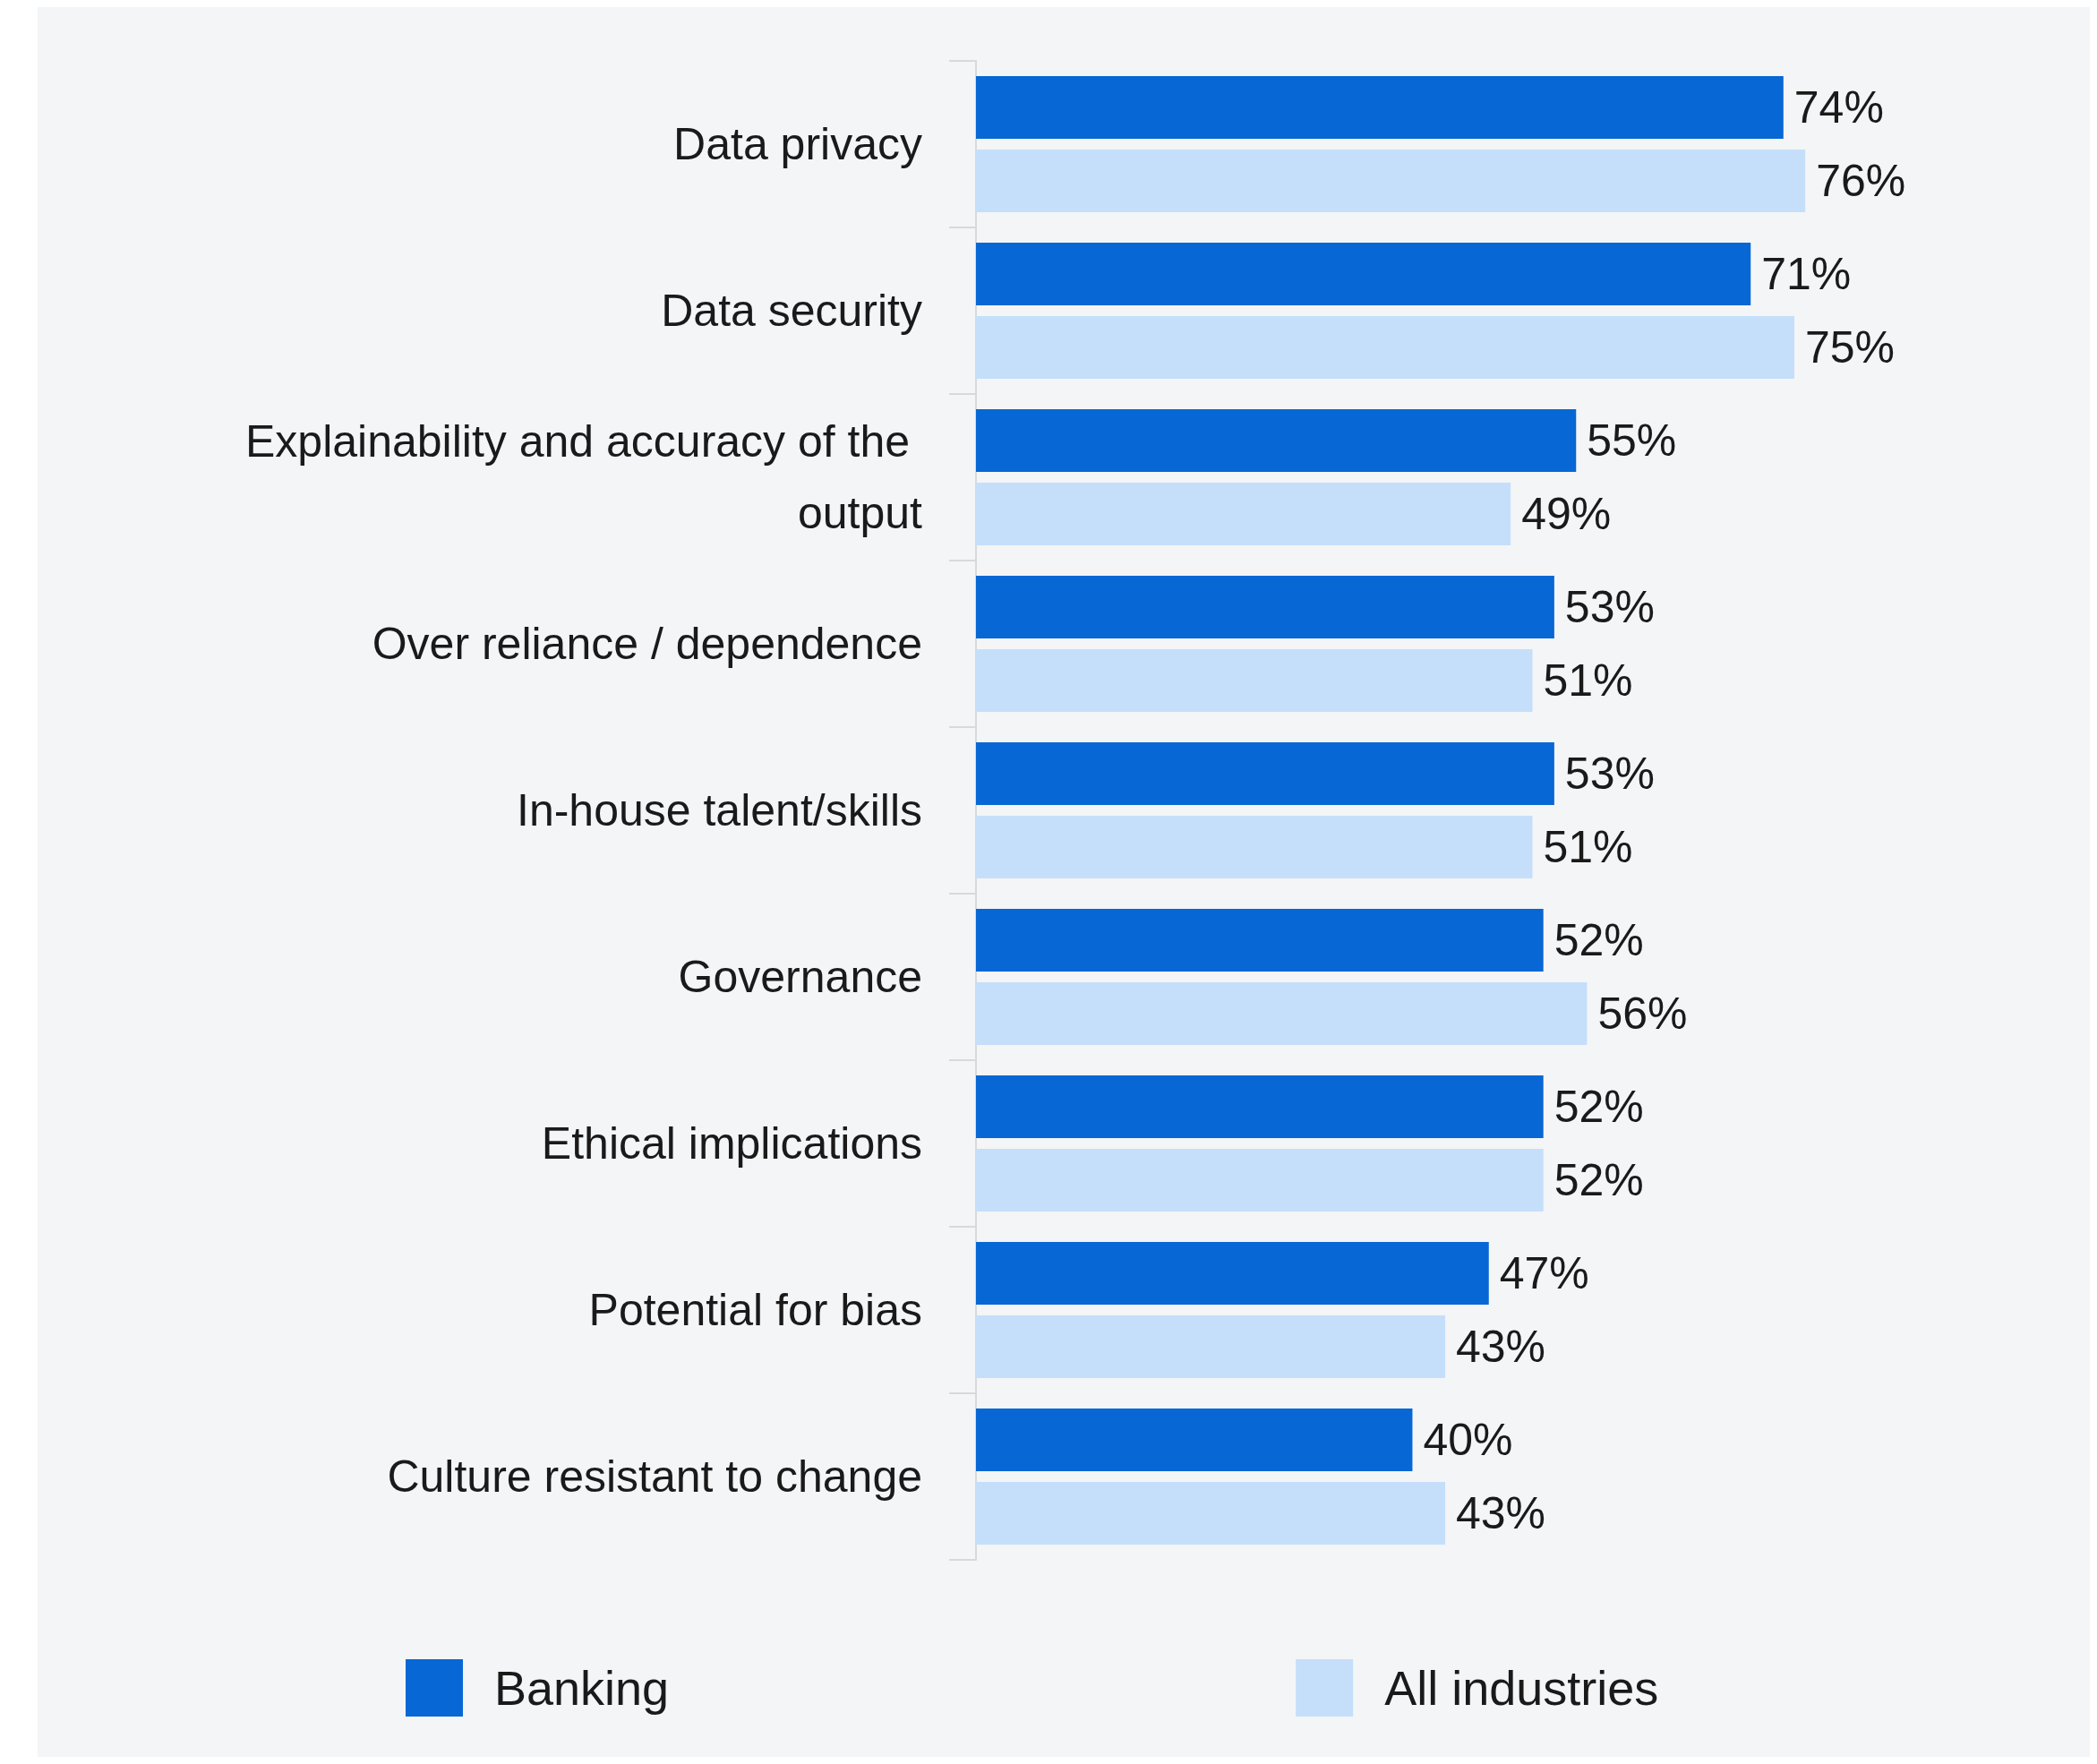  Describe the element at coordinates (755, 1310) in the screenshot. I see `y-tick-label: Potential for bias` at that location.